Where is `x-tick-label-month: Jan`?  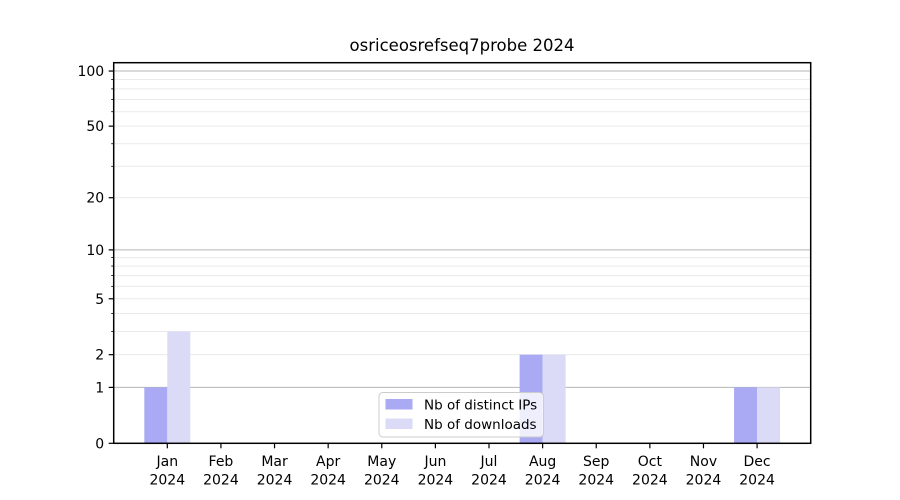
x-tick-label-month: Jan is located at coordinates (167, 462).